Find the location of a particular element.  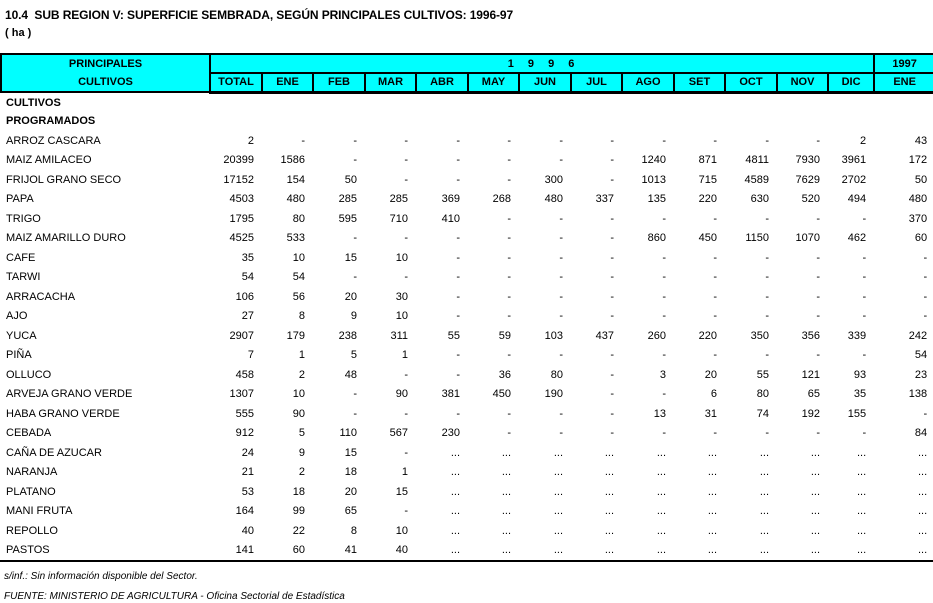

table-row: HABA GRANO VERDE 555 90 - - - - - - 13 31 74 192 155 - is located at coordinates (467, 414).